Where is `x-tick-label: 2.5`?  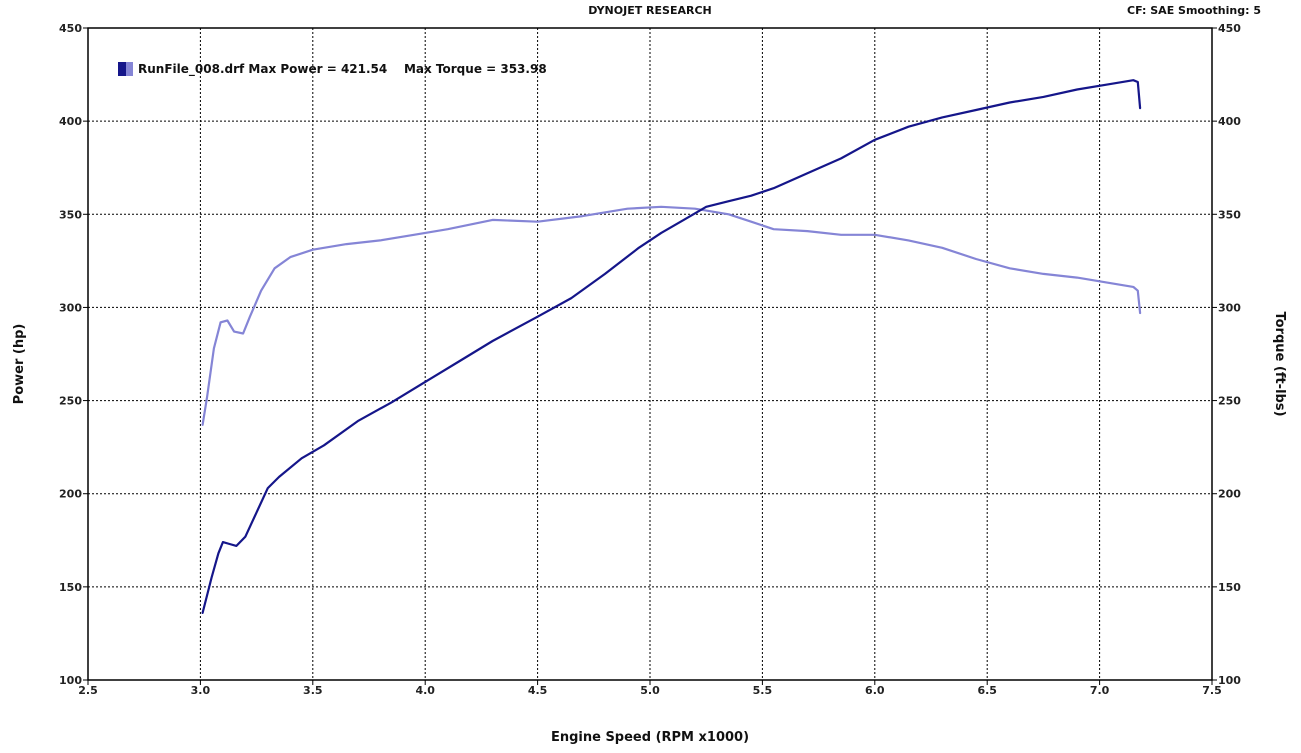
x-tick-label: 2.5 is located at coordinates (88, 690).